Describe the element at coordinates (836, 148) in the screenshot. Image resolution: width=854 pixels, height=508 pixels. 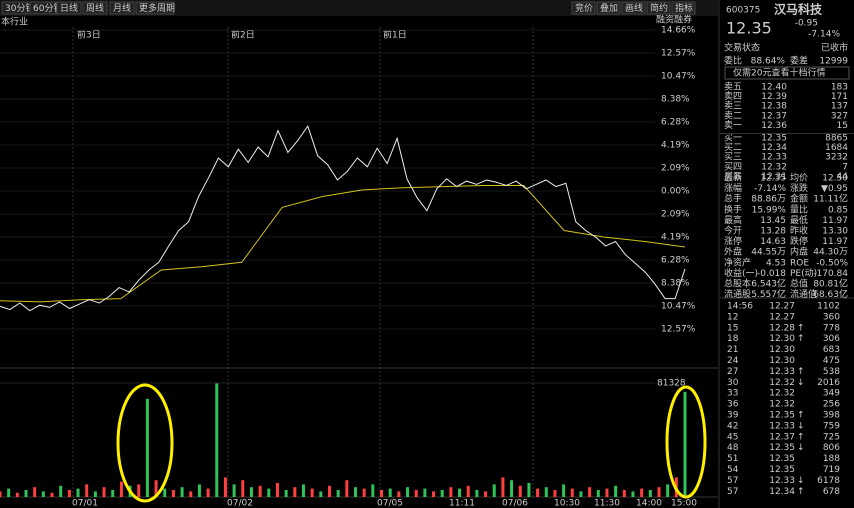
I see `book-volume: 1684` at that location.